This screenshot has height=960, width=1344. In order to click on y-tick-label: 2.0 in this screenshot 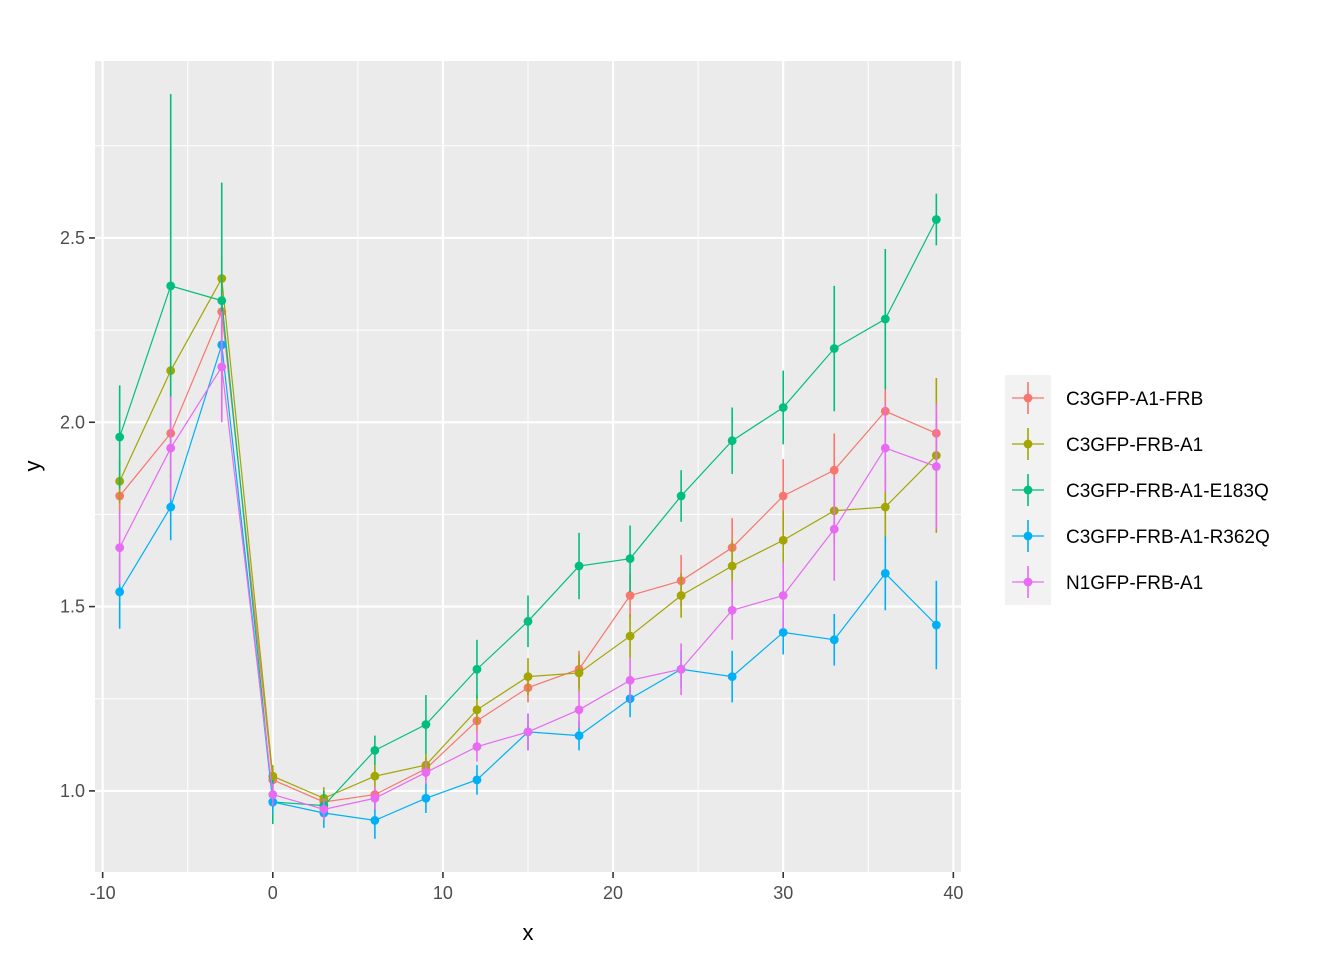, I will do `click(72, 422)`.